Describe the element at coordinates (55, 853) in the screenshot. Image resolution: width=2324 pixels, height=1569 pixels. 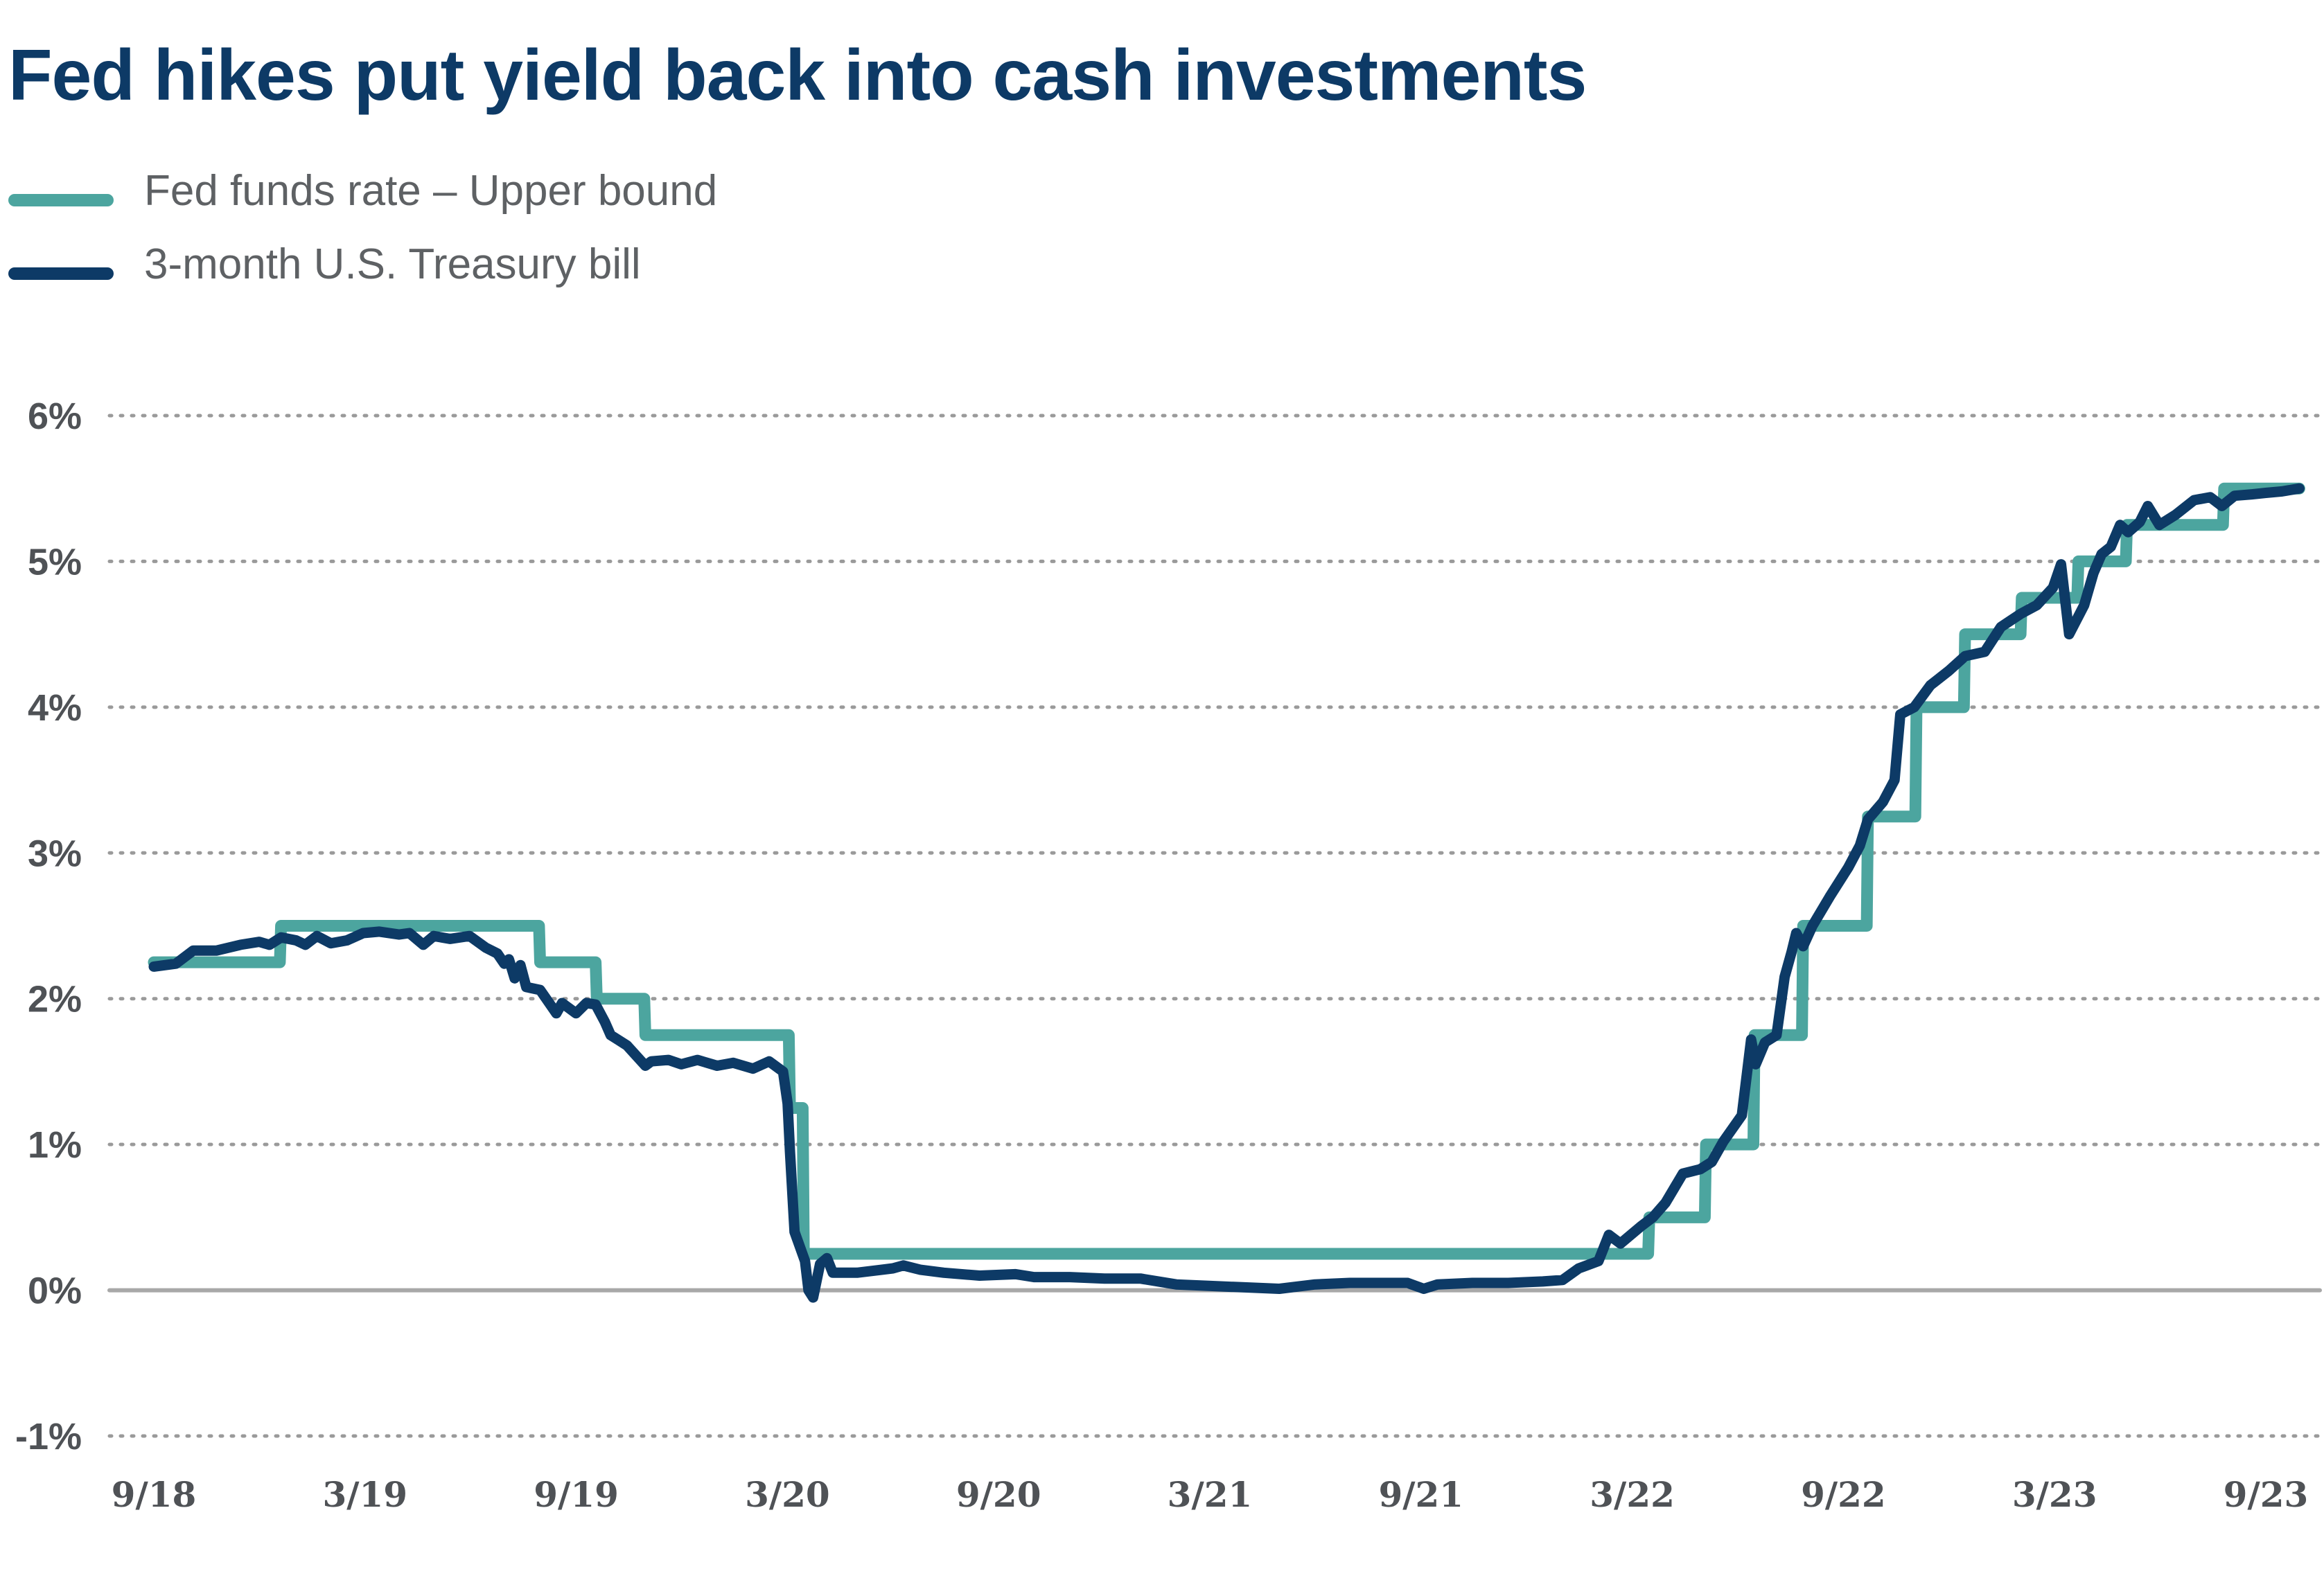
I see `y-tick-label: 3%` at that location.